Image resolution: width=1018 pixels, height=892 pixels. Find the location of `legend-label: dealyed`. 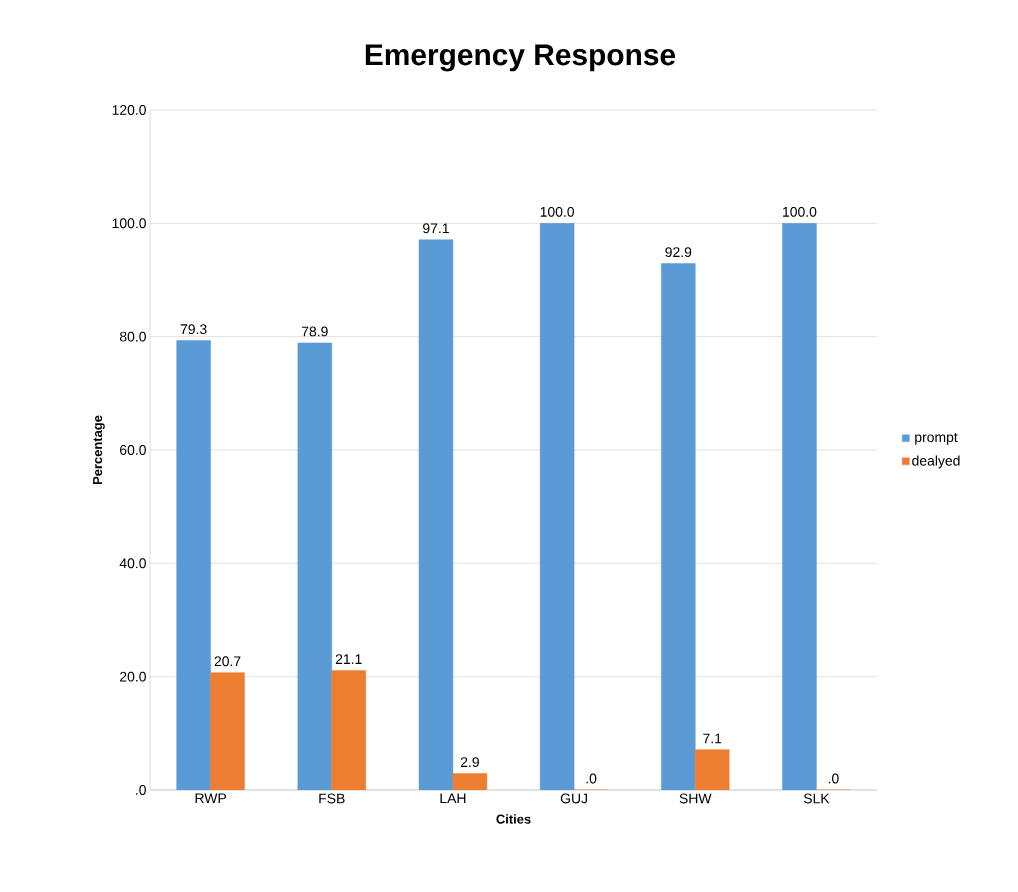

legend-label: dealyed is located at coordinates (936, 462).